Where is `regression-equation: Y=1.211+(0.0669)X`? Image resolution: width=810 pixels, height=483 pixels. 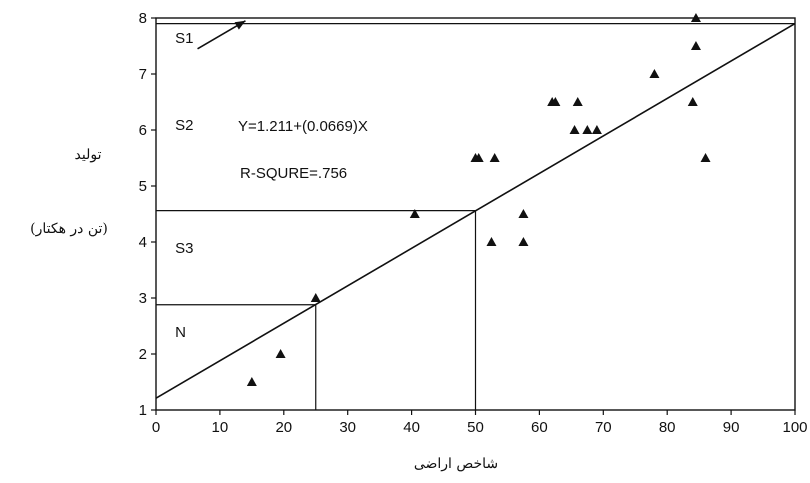 regression-equation: Y=1.211+(0.0669)X is located at coordinates (303, 126).